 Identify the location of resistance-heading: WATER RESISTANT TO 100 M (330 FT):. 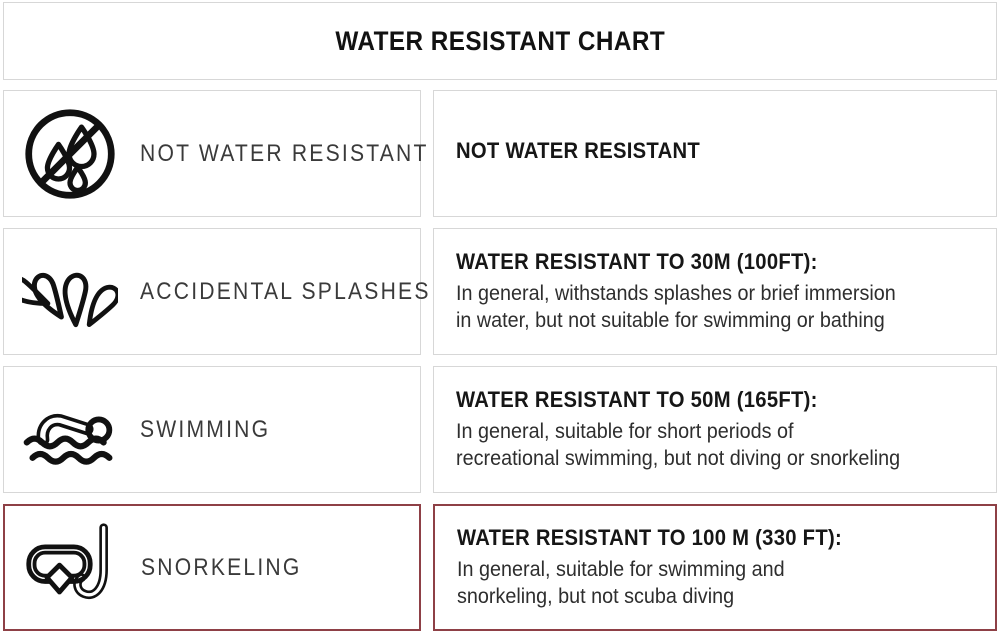
(649, 537).